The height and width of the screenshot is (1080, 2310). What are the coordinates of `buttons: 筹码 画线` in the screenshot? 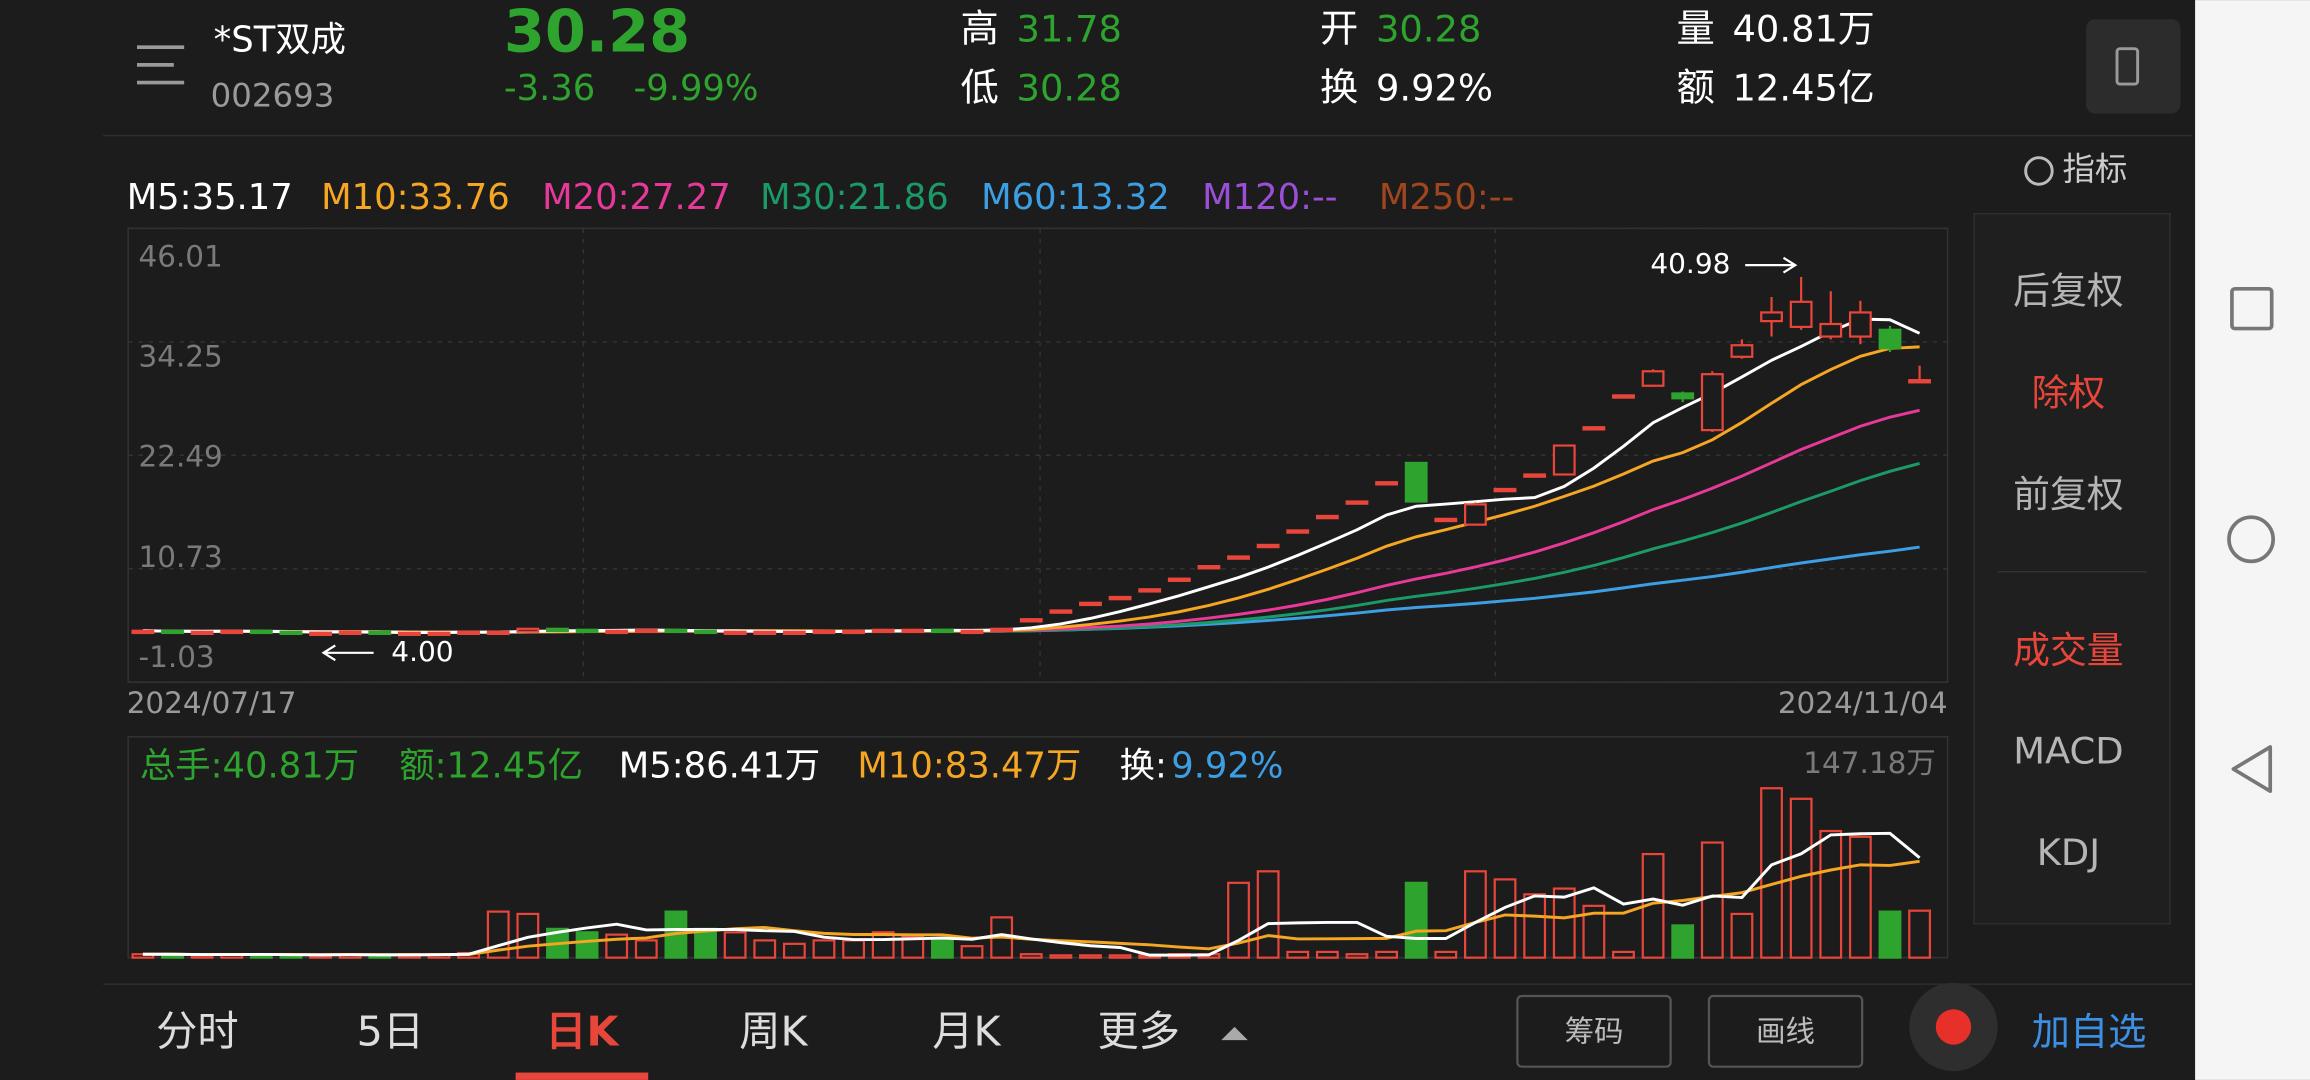 It's located at (1690, 1031).